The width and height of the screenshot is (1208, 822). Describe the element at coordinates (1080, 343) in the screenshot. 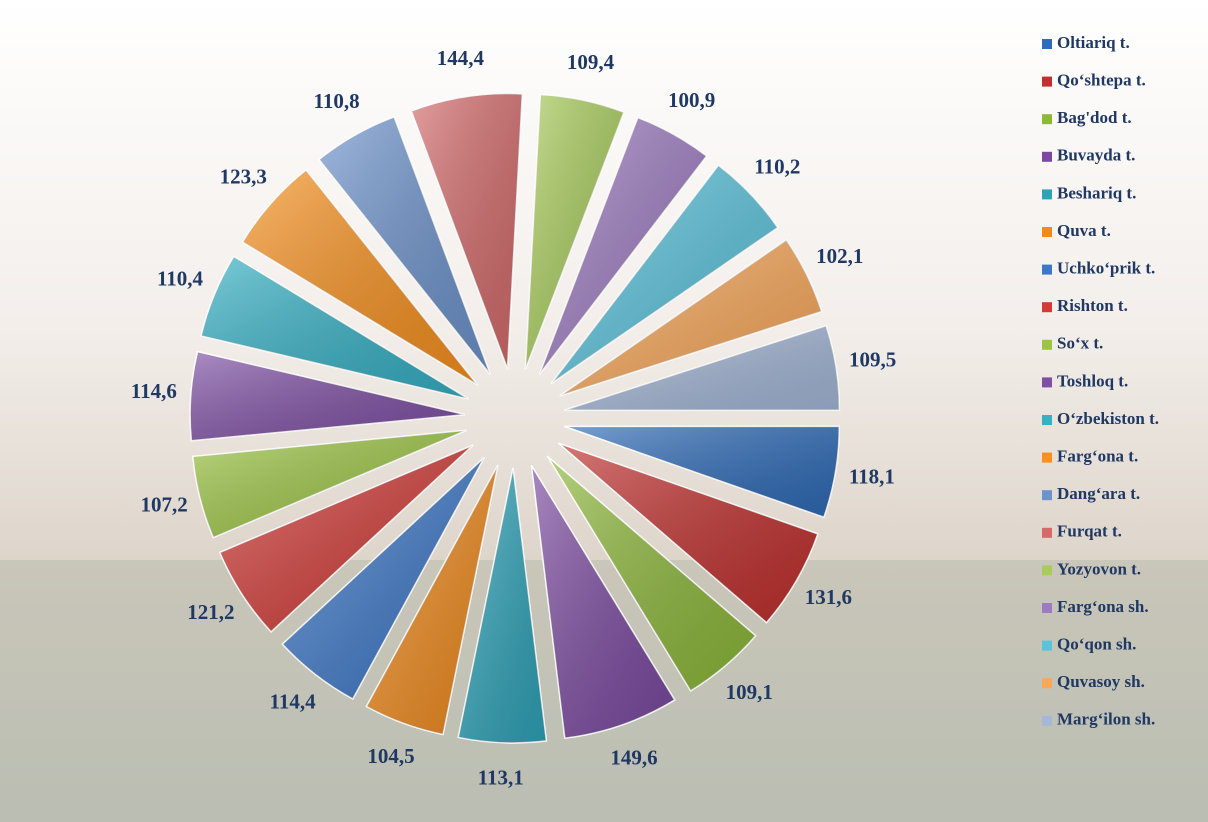

I see `legend-label: So‘x t.` at that location.